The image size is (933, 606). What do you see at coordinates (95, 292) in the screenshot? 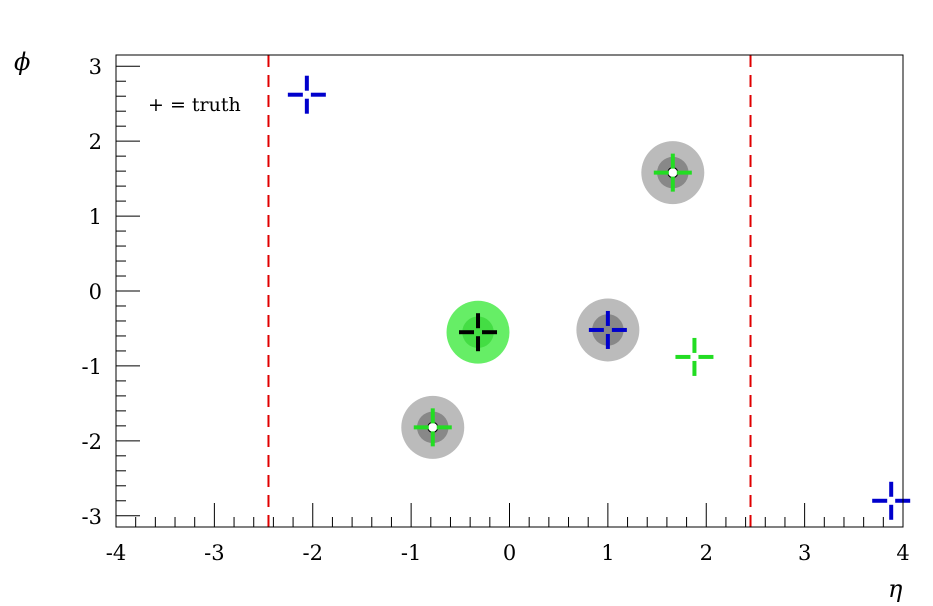
I see `y-tick-label: 0` at bounding box center [95, 292].